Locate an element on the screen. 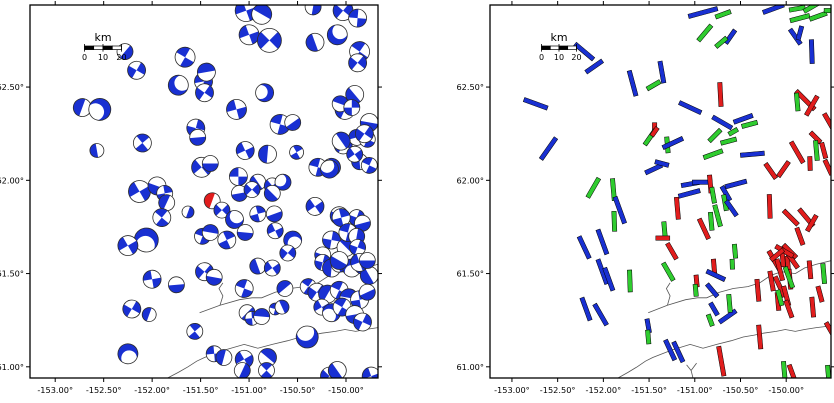 The height and width of the screenshot is (403, 834). scale-bar-unit-label: km is located at coordinates (558, 37).